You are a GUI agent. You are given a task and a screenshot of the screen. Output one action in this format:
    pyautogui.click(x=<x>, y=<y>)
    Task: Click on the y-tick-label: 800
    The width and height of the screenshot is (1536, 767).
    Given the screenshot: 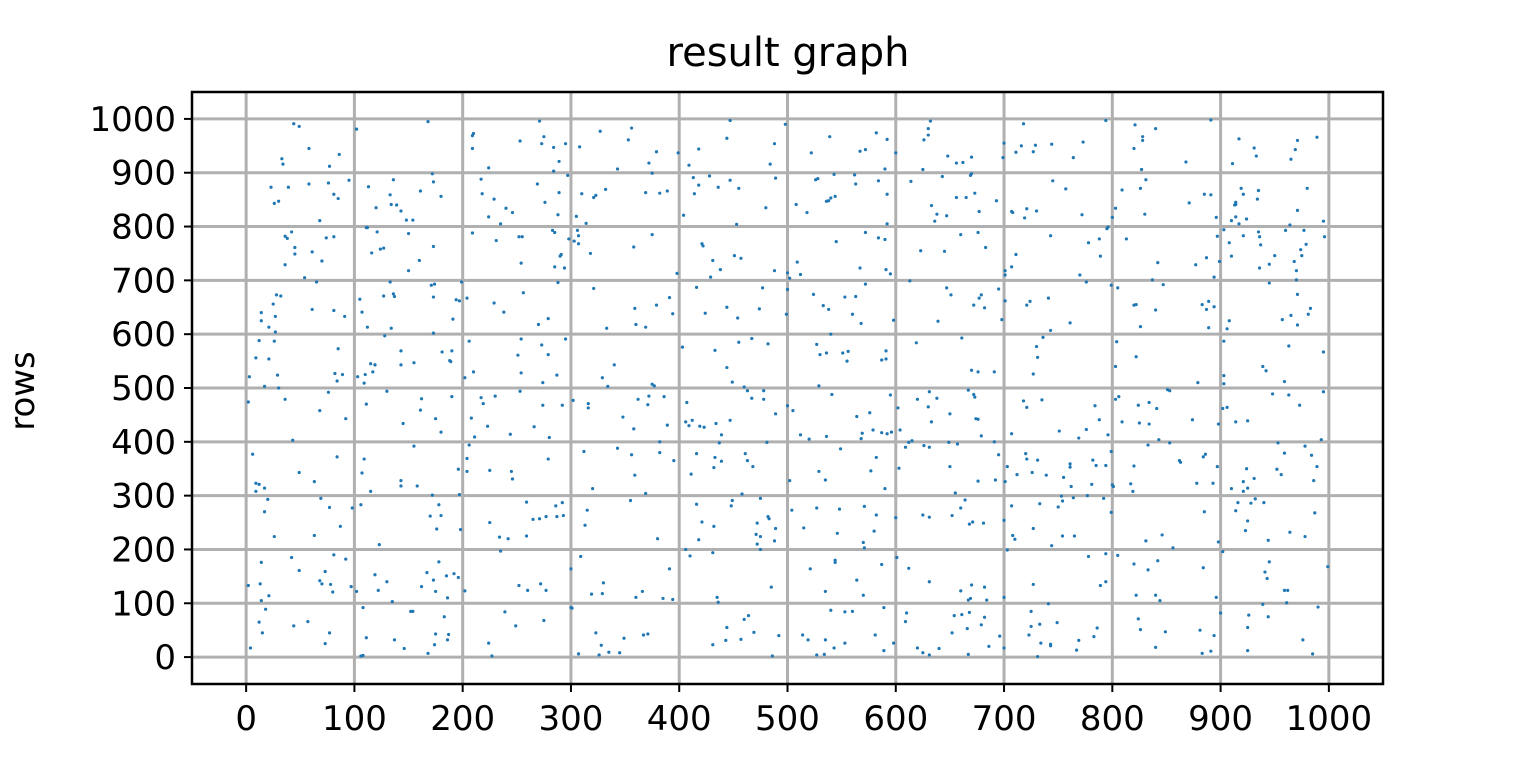 What is the action you would take?
    pyautogui.click(x=143, y=228)
    